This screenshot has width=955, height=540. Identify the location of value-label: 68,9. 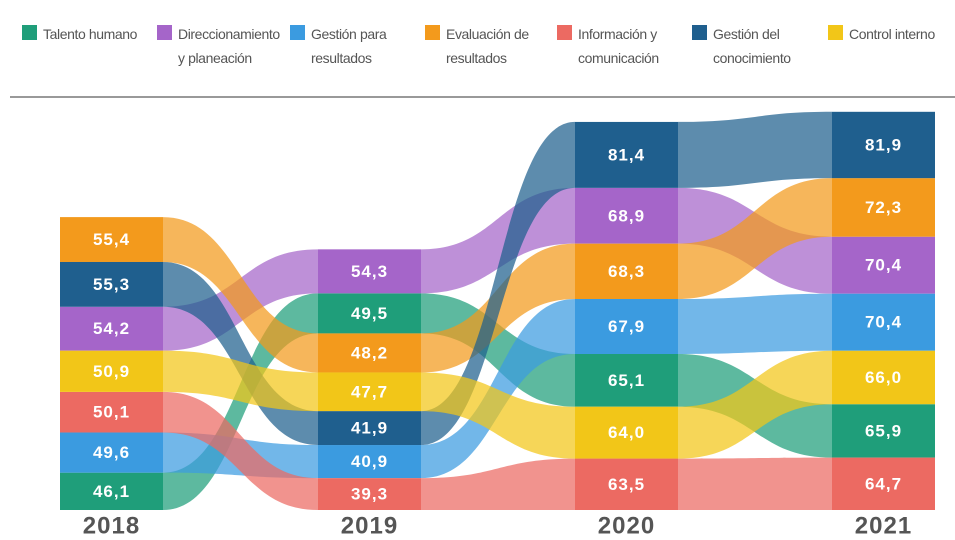
(626, 215).